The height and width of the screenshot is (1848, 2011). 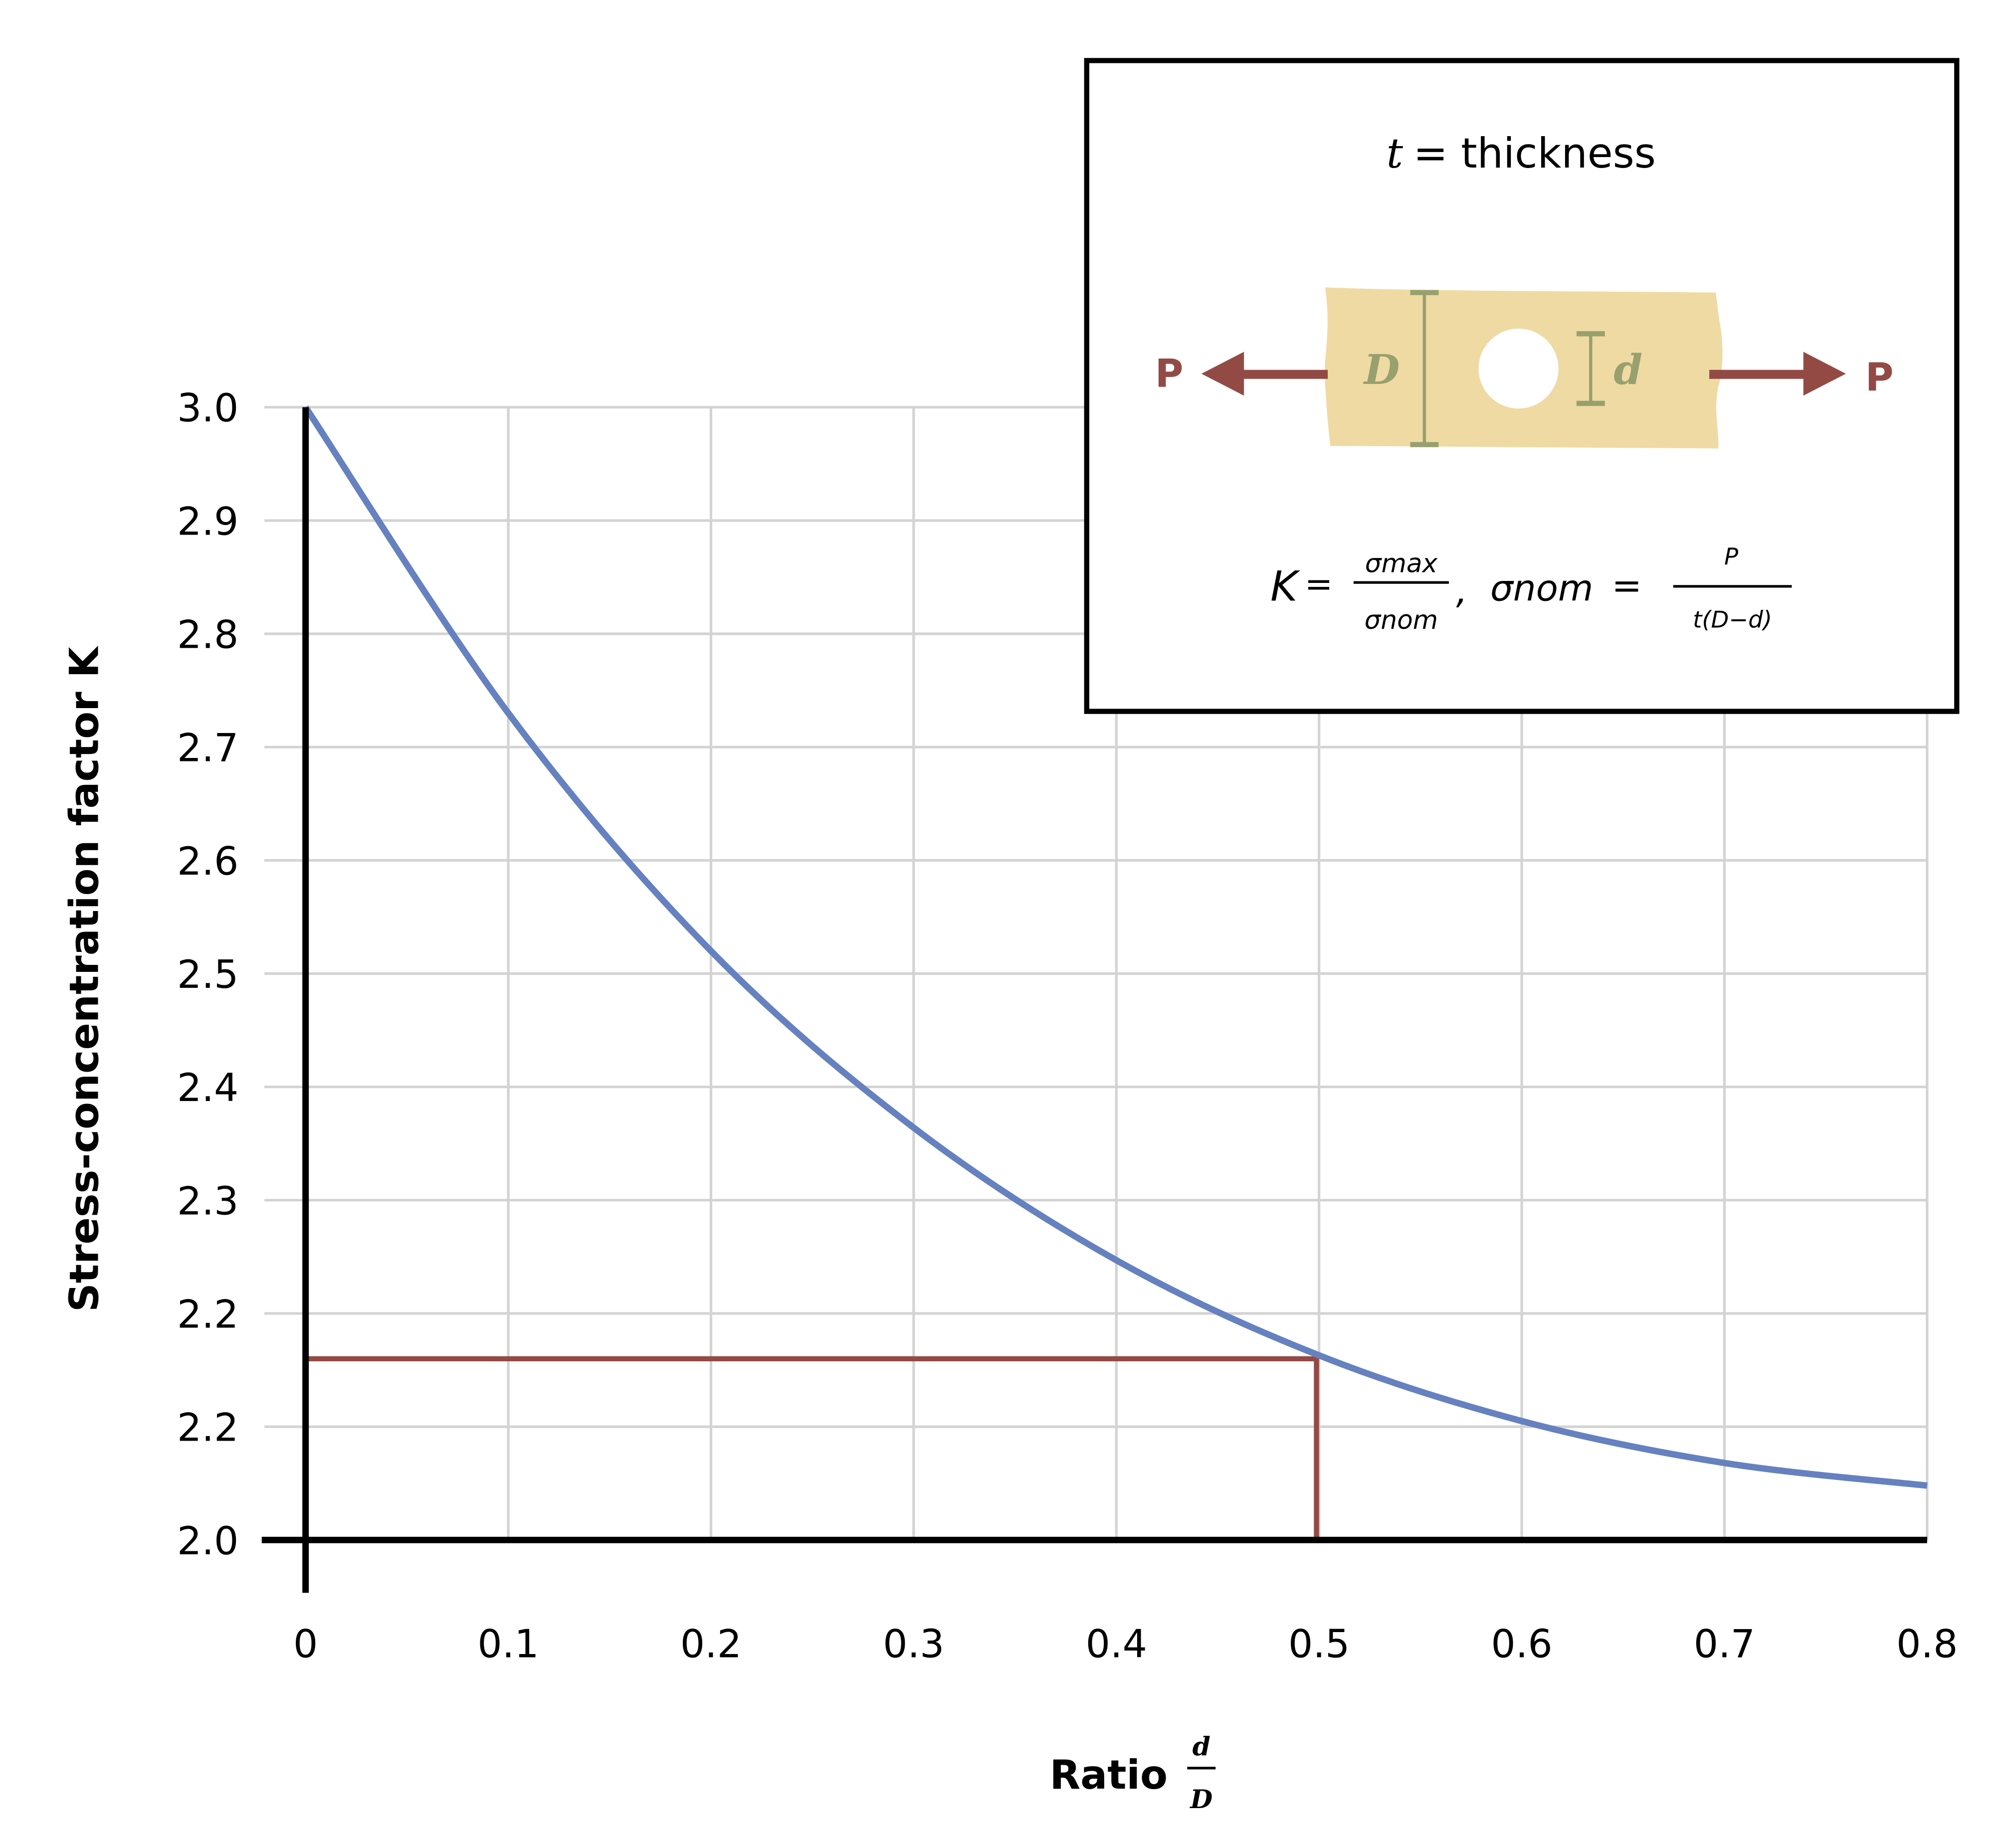 I want to click on formula: K = σmax σnom , σnom = P t(D−d), so click(x=1531, y=589).